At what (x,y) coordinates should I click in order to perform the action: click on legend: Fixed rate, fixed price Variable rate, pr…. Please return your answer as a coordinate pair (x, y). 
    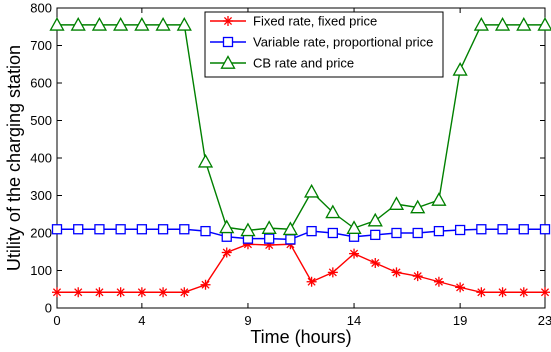
    Looking at the image, I should click on (324, 44).